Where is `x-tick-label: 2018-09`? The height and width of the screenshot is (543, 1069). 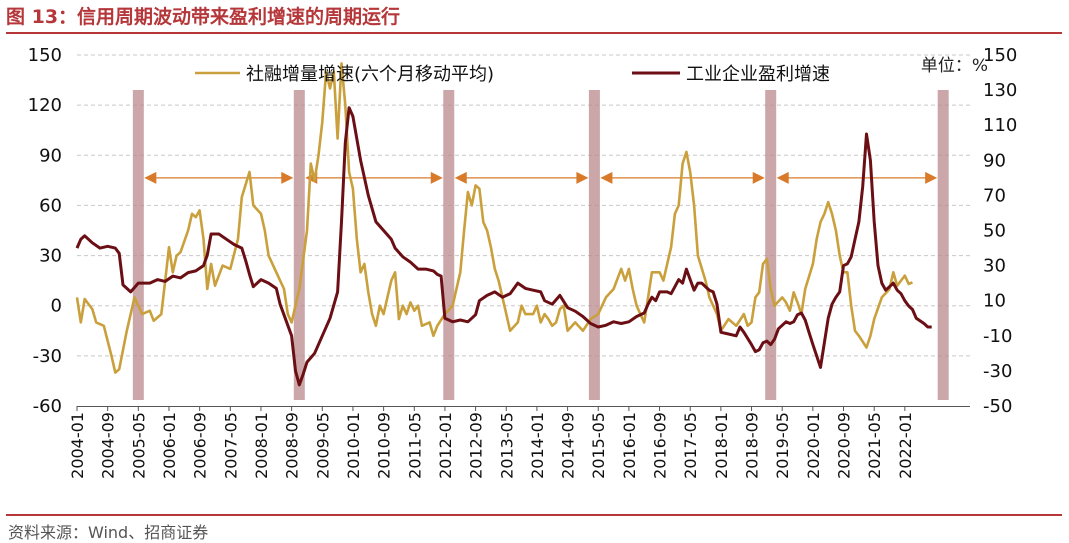
x-tick-label: 2018-09 is located at coordinates (752, 445).